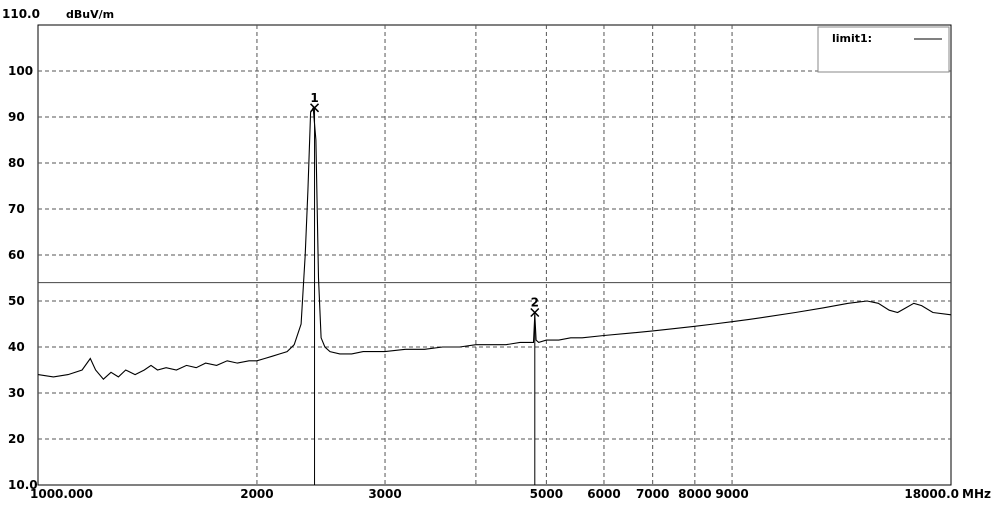  Describe the element at coordinates (90, 14) in the screenshot. I see `y-unit-label: dBuV/m` at that location.